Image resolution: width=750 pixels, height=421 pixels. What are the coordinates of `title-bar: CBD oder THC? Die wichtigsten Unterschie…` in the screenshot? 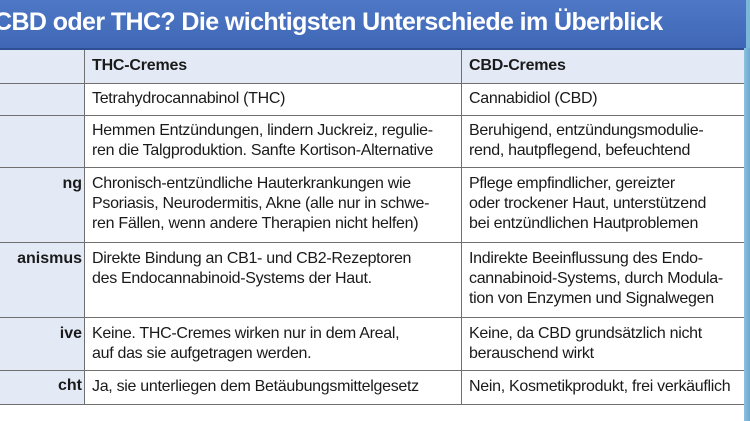 It's located at (373, 25).